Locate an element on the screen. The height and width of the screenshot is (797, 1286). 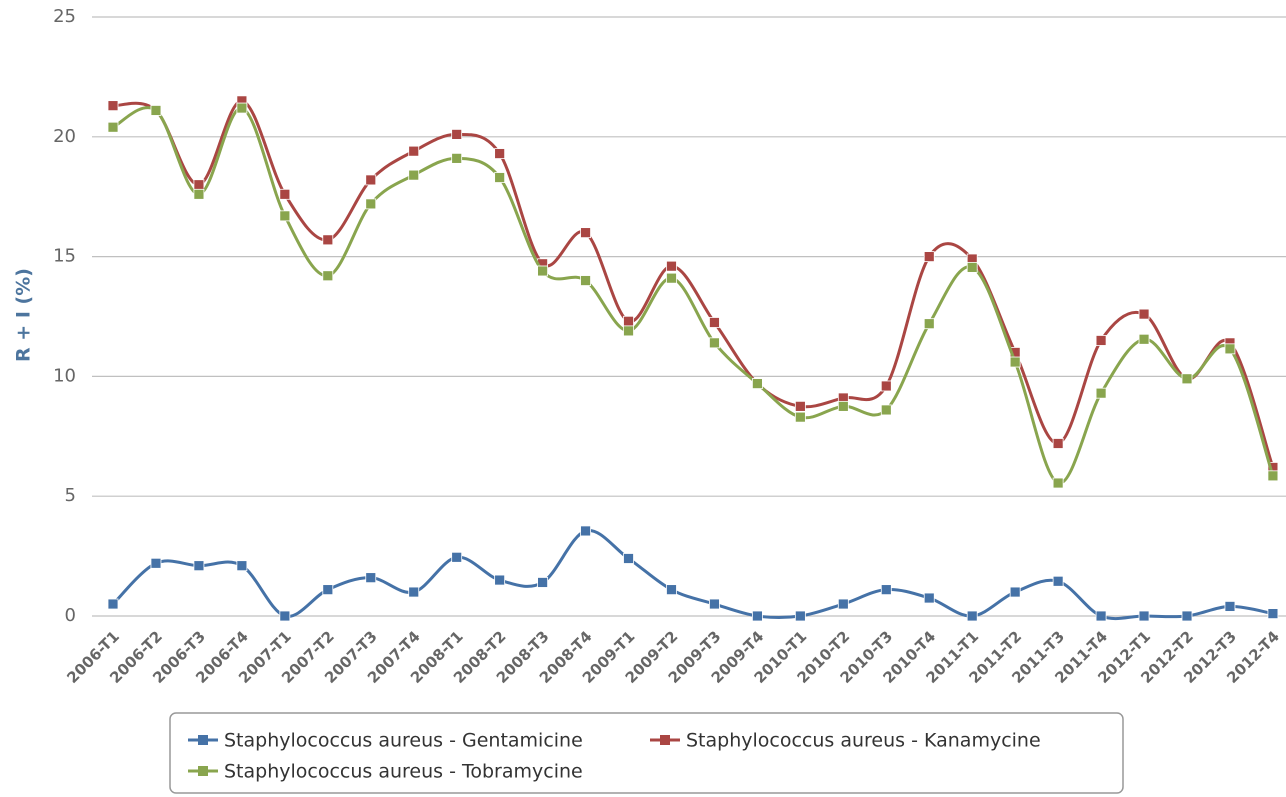
y-tick-label: 15 is located at coordinates (64, 256).